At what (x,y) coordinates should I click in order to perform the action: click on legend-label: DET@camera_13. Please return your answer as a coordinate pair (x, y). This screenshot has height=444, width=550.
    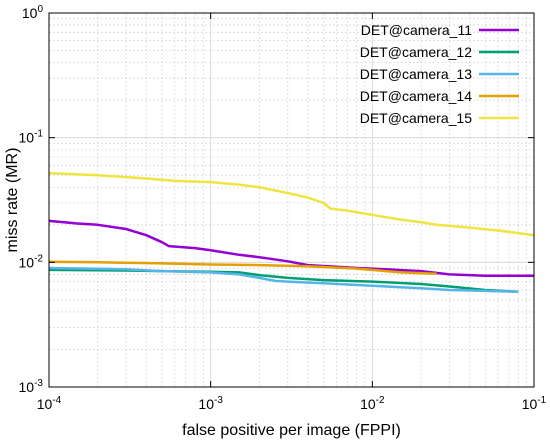
    Looking at the image, I should click on (416, 74).